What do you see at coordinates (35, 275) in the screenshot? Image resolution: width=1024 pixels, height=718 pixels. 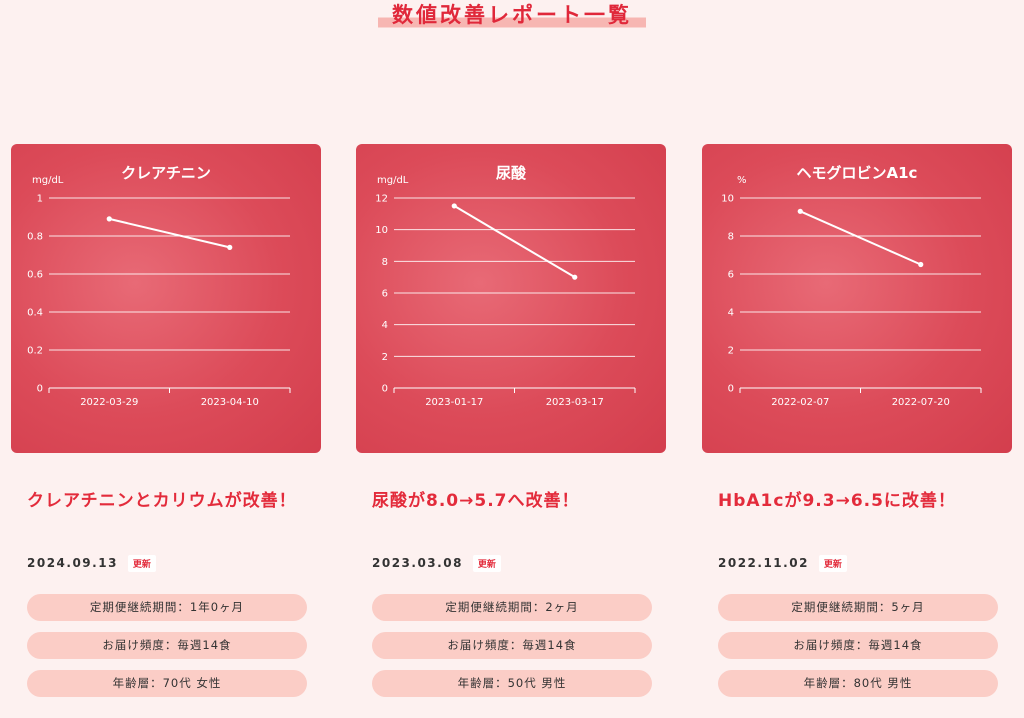 I see `y-tick-label: 0.6` at bounding box center [35, 275].